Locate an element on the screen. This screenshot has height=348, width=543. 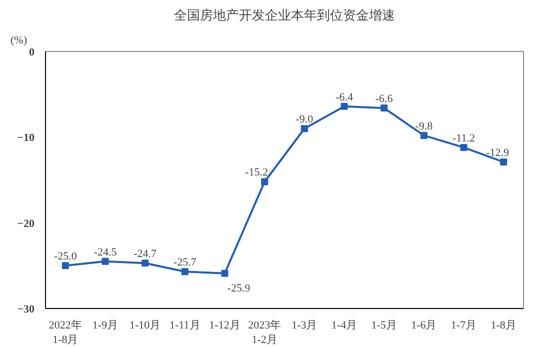
y-axis-title: (%) is located at coordinates (19, 40).